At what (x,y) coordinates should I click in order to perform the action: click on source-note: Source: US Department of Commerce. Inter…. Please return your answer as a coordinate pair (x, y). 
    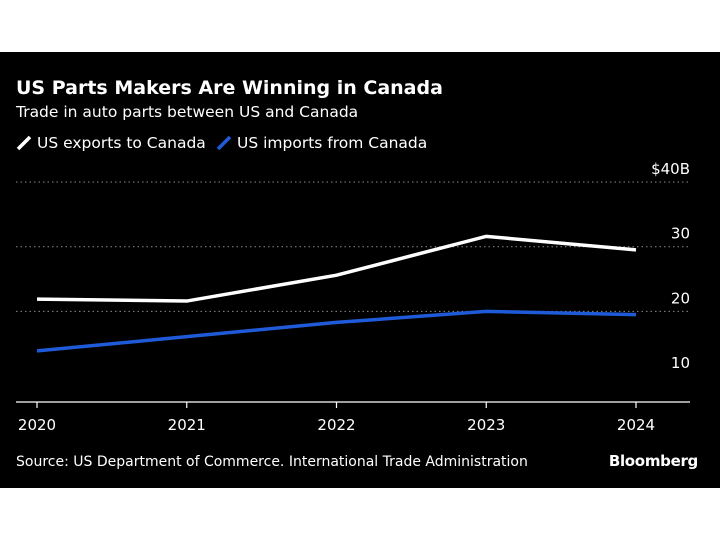
    Looking at the image, I should click on (272, 462).